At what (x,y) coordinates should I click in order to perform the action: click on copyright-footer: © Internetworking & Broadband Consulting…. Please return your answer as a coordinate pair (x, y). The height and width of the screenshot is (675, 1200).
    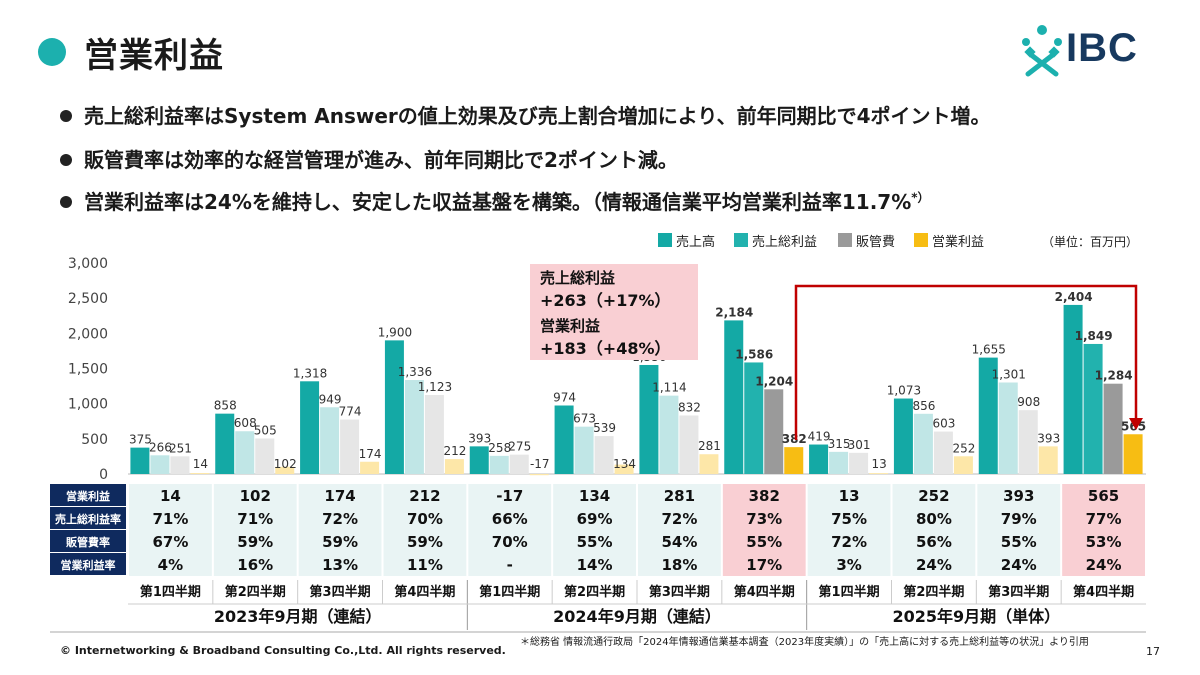
    Looking at the image, I should click on (283, 650).